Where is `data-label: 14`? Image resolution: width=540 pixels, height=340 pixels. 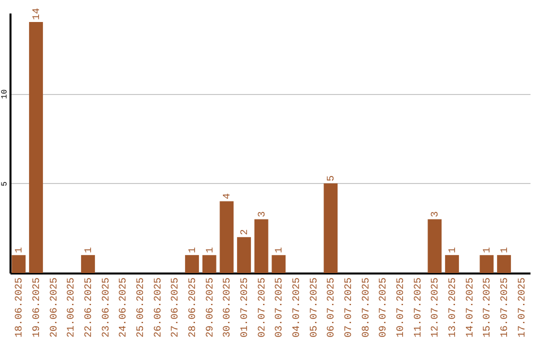
data-label: 14 is located at coordinates (37, 14).